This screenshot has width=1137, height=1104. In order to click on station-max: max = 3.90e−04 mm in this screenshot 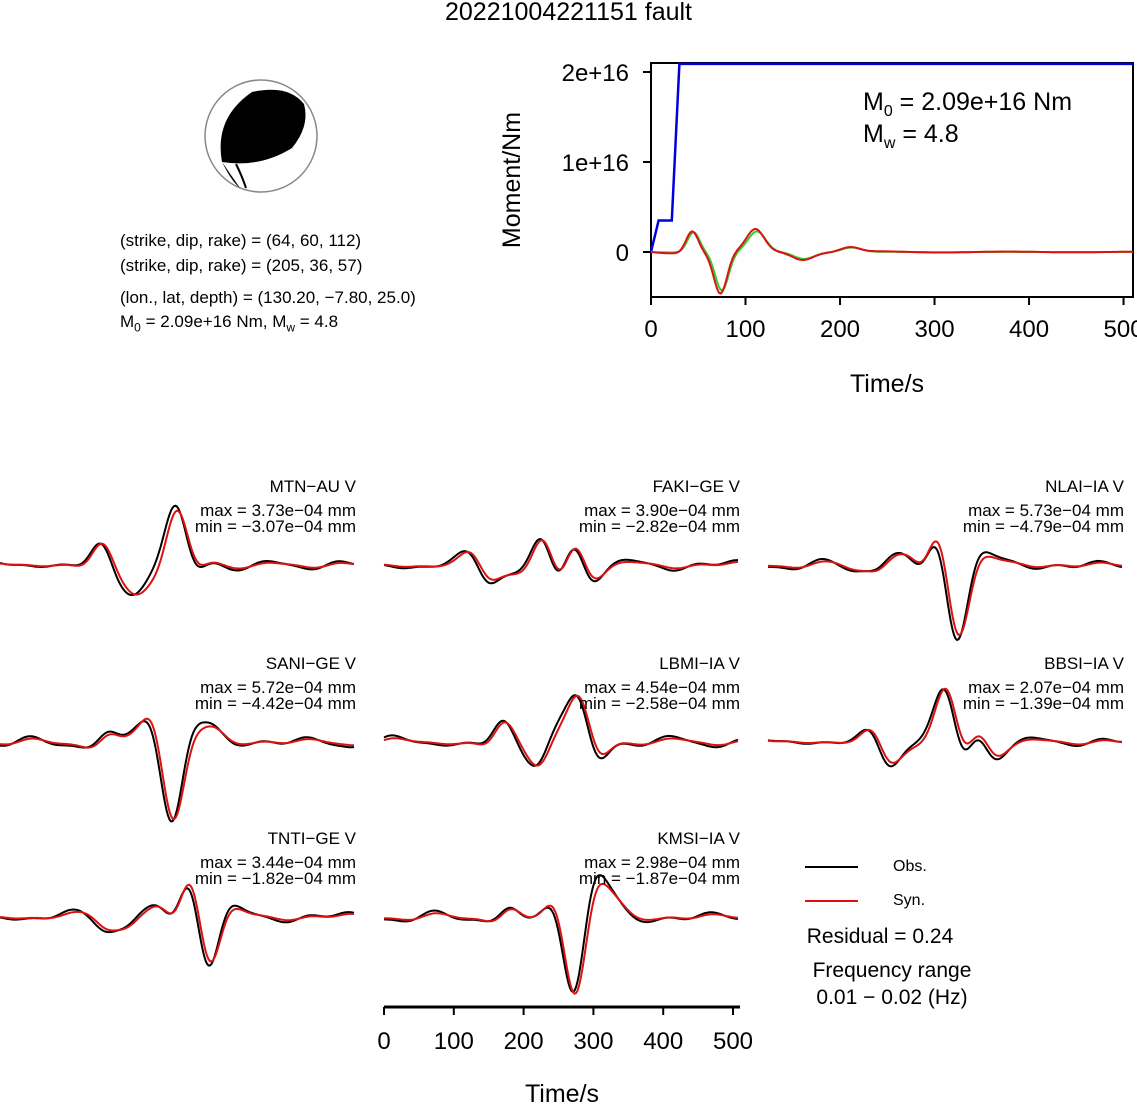, I will do `click(662, 510)`.